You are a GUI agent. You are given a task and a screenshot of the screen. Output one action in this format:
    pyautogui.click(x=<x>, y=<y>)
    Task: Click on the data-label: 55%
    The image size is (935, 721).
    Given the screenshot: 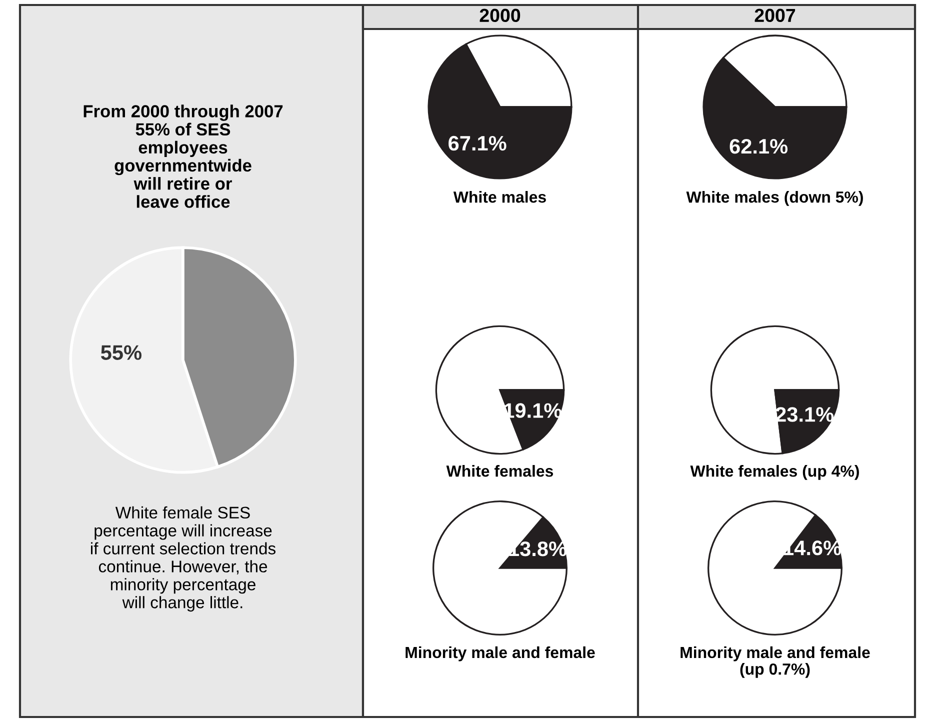 What is the action you would take?
    pyautogui.click(x=121, y=352)
    